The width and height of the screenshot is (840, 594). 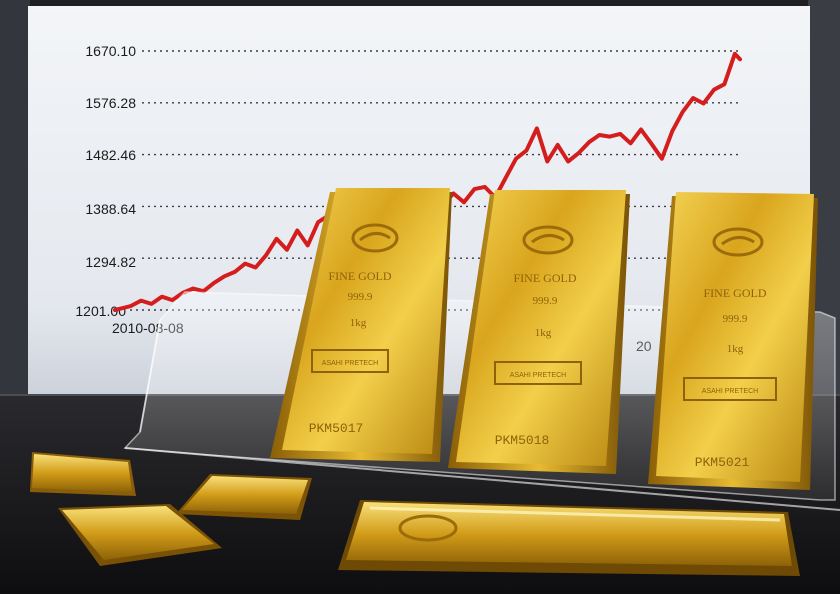 What do you see at coordinates (722, 462) in the screenshot?
I see `bar-right-line-4: PKM5021` at bounding box center [722, 462].